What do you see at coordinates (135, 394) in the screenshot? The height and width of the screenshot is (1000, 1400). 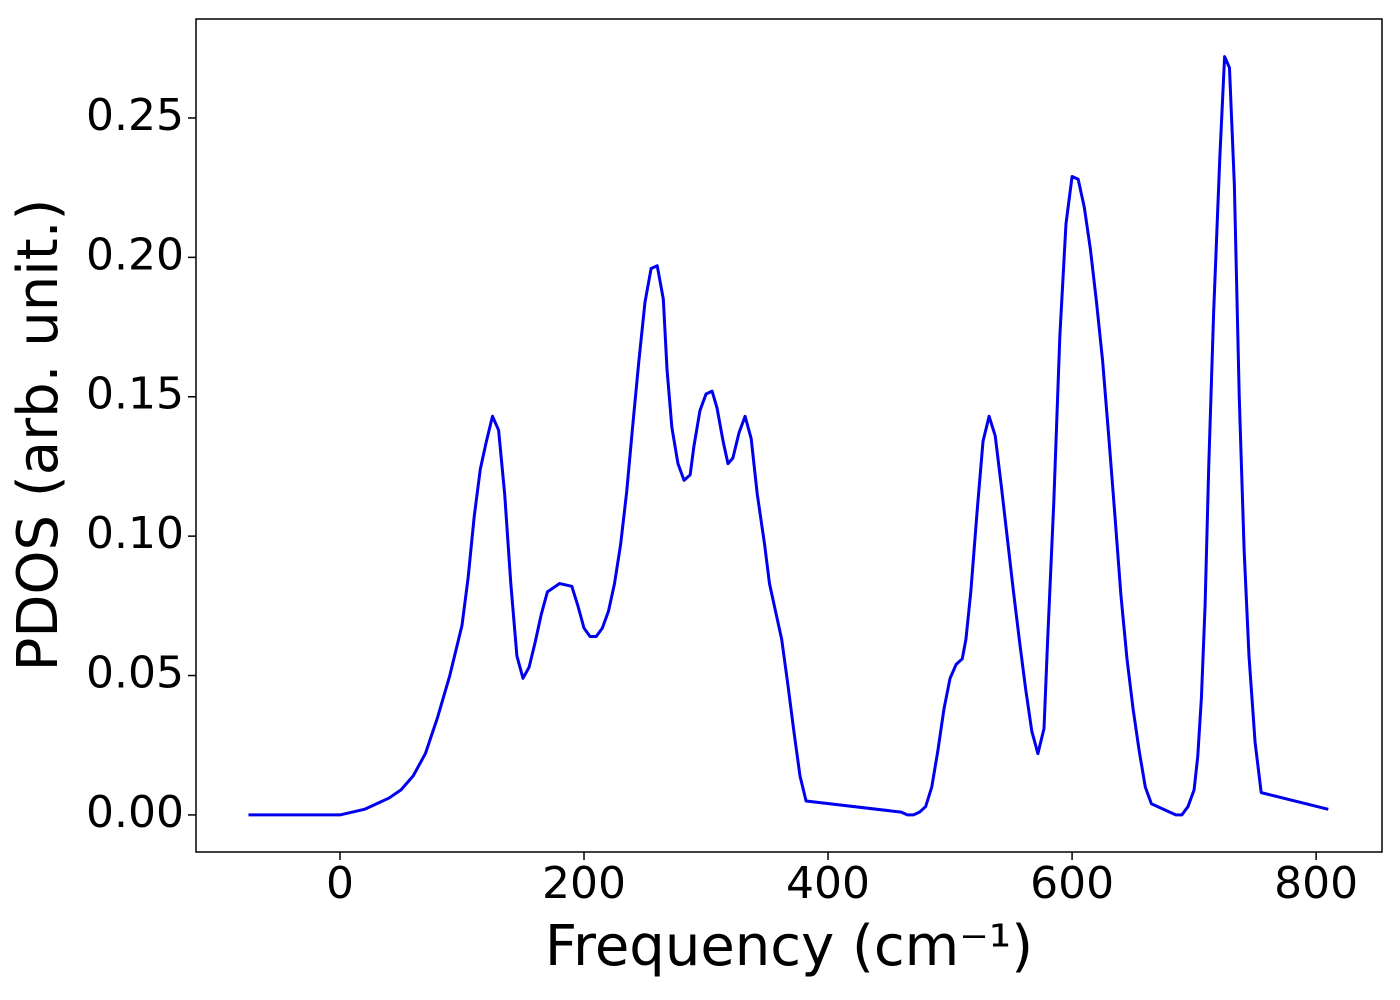 I see `y-tick-label: 0.15` at bounding box center [135, 394].